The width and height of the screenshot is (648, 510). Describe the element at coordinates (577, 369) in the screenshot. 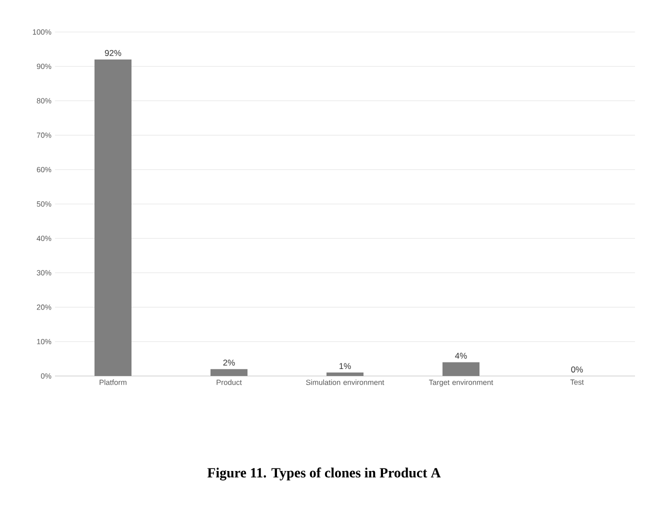

I see `data-label: 0%` at that location.